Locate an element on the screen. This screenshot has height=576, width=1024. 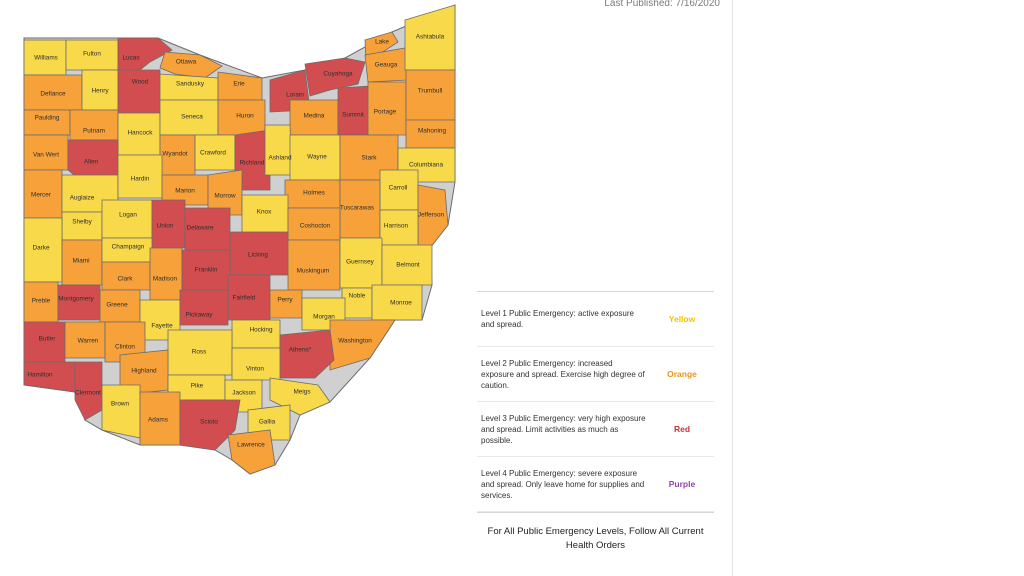
county-label-seneca: Seneca is located at coordinates (192, 117).